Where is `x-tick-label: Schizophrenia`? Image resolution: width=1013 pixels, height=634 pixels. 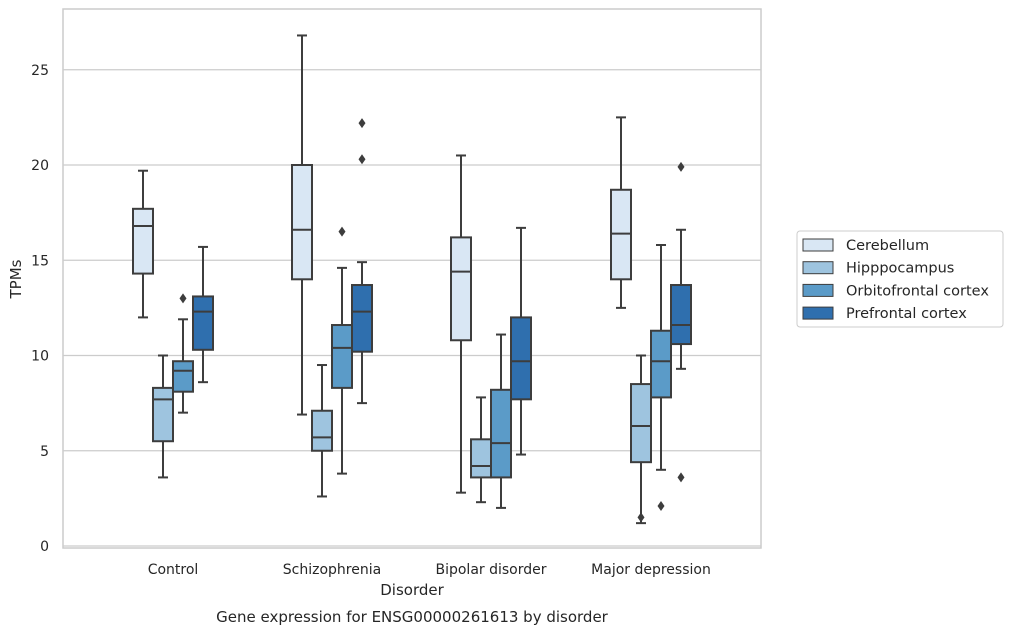
x-tick-label: Schizophrenia is located at coordinates (332, 570).